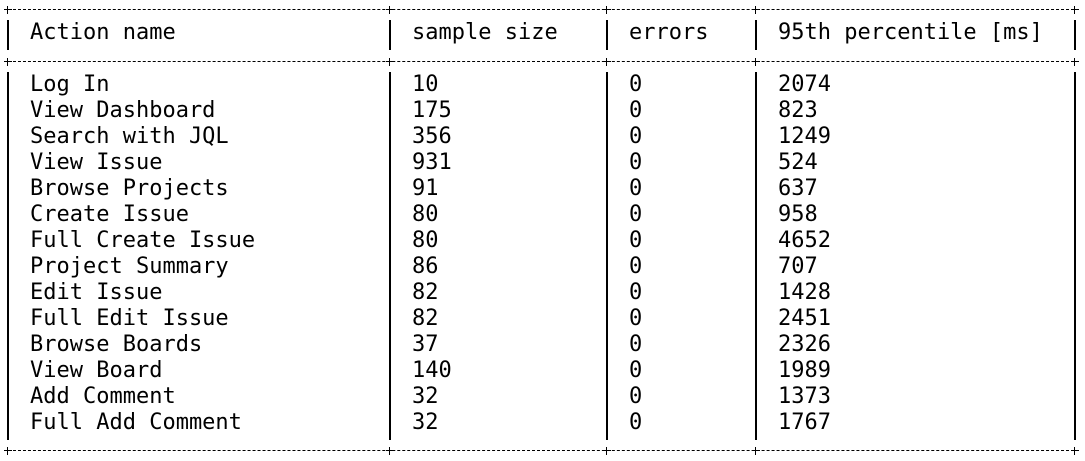 This screenshot has height=461, width=1085. What do you see at coordinates (96, 292) in the screenshot?
I see `cell-action-name: Edit Issue` at bounding box center [96, 292].